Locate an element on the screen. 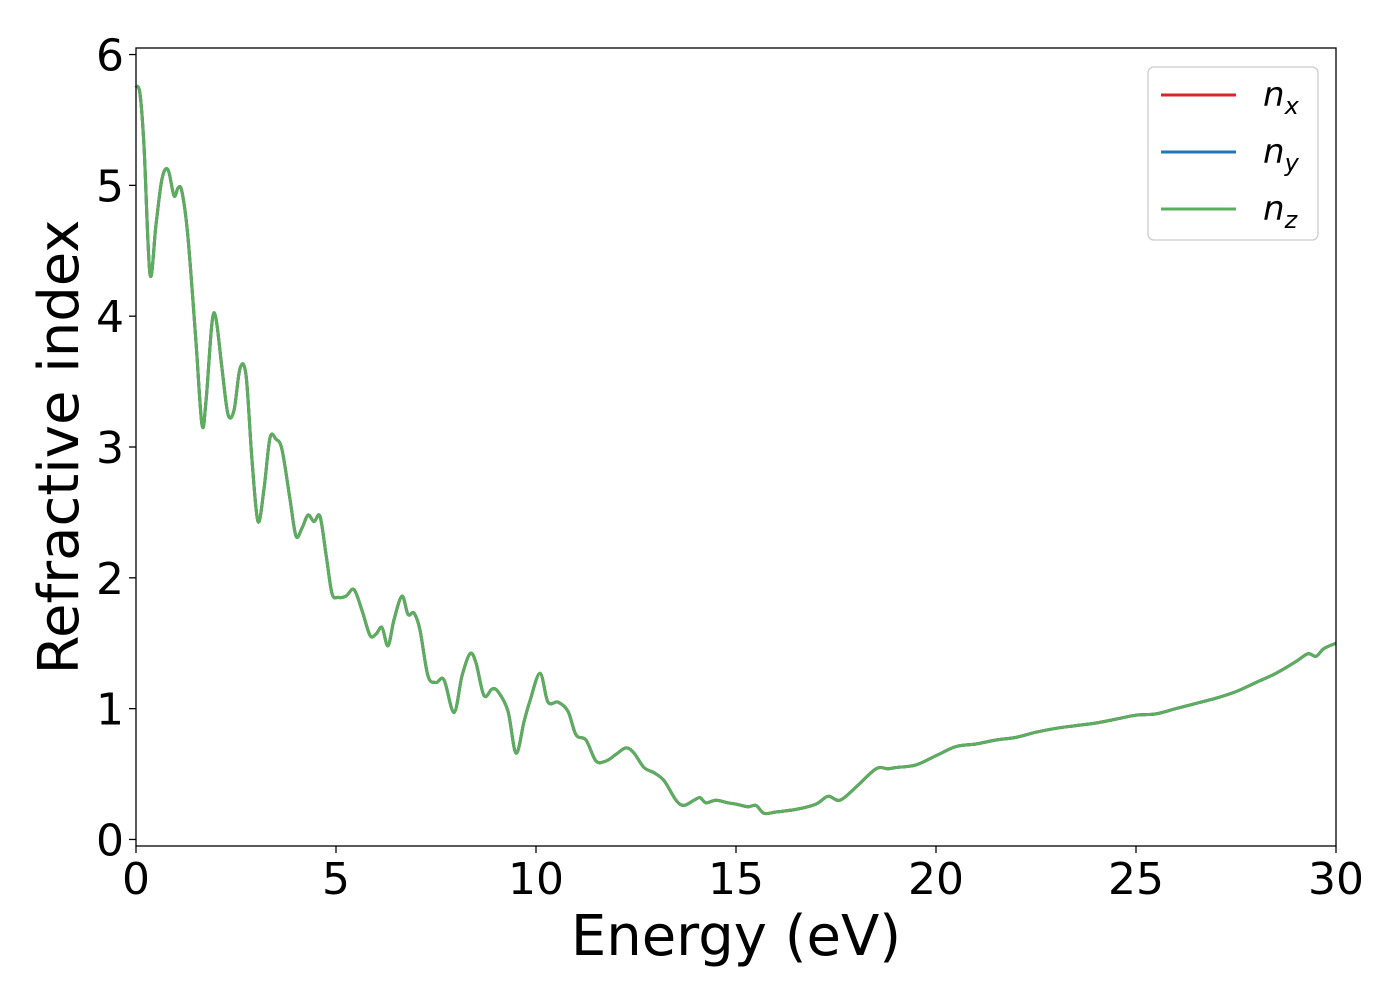 Image resolution: width=1400 pixels, height=1000 pixels. x-tick-label: 30 is located at coordinates (1336, 879).